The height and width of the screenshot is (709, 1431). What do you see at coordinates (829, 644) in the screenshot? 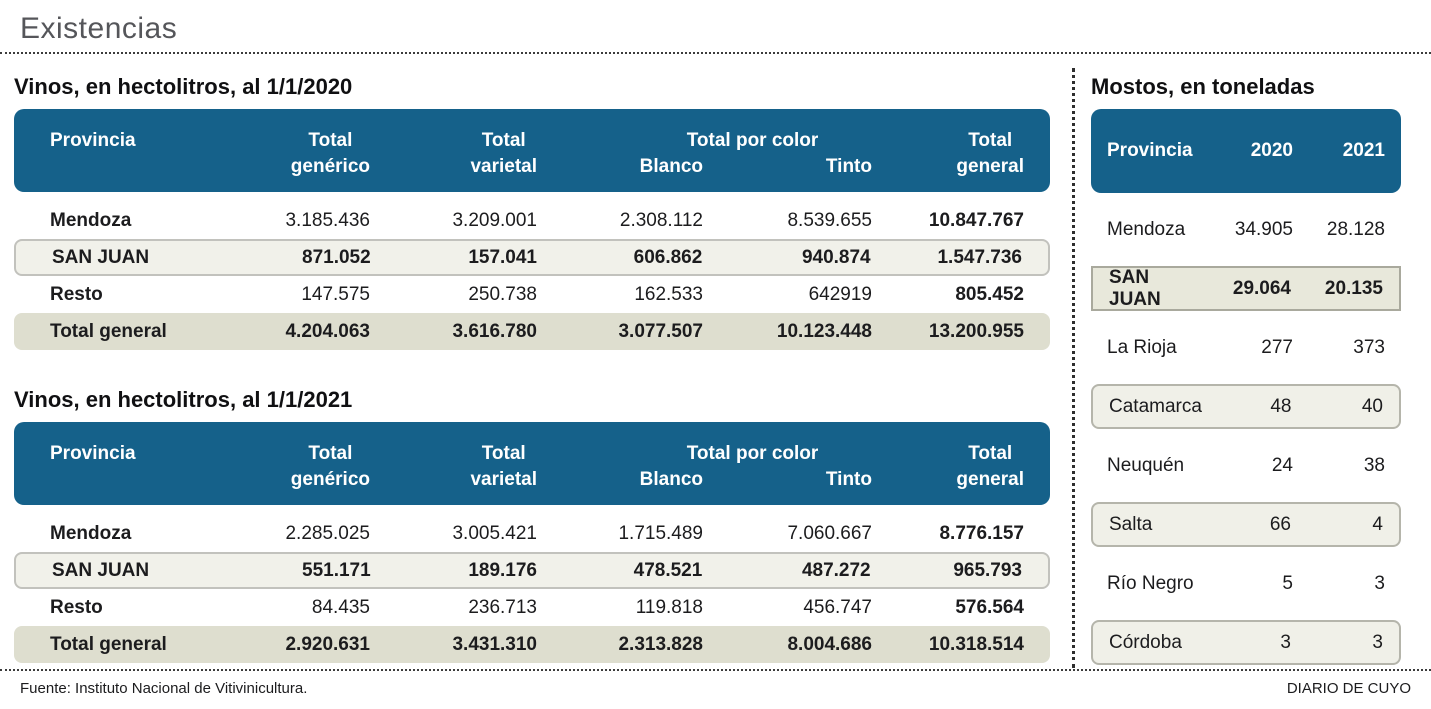
I see `cell-tinto: 8.004.686` at bounding box center [829, 644].